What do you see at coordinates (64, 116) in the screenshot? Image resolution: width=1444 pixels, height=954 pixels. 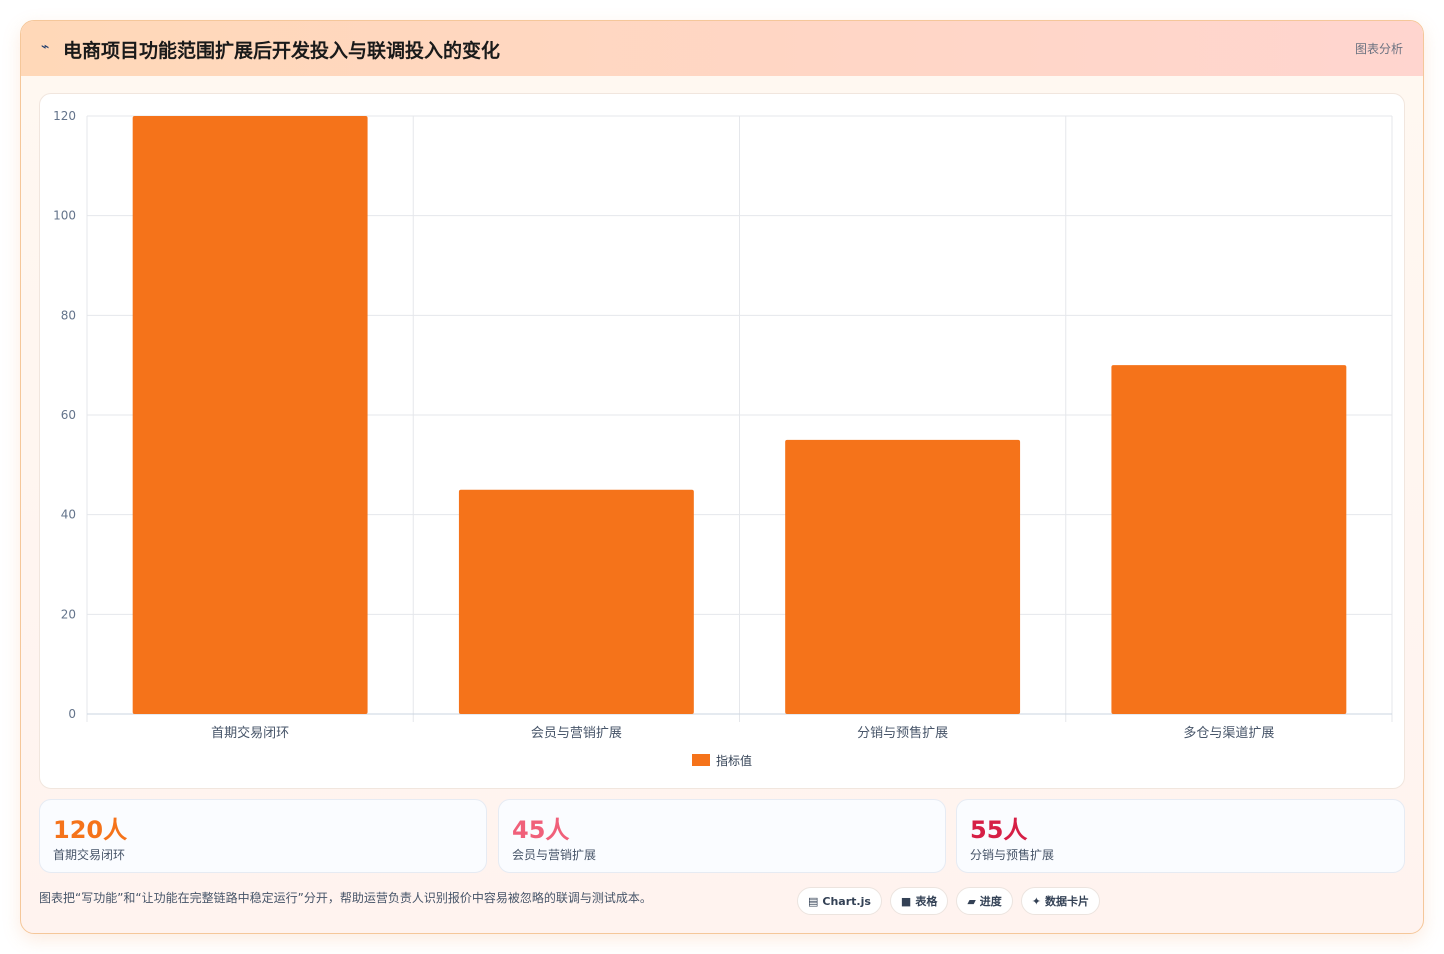 I see `y-tick-label: 120` at bounding box center [64, 116].